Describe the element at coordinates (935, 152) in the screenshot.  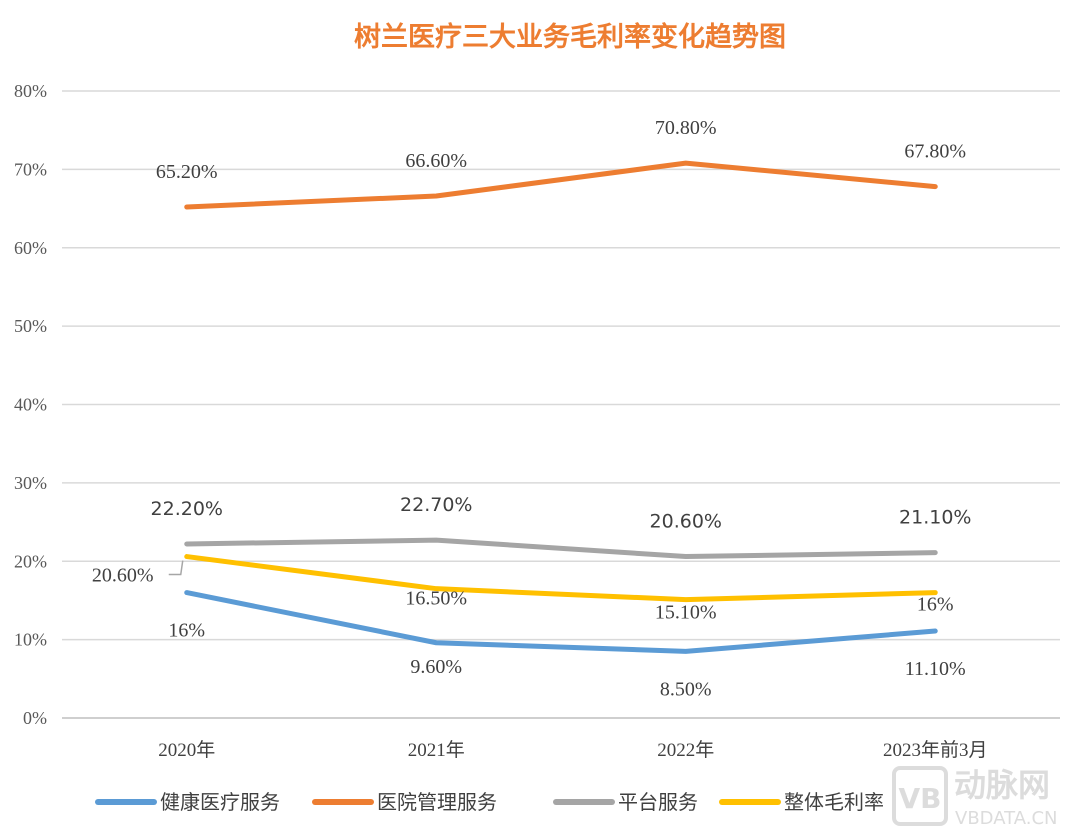
I see `data-label: 67.80%` at that location.